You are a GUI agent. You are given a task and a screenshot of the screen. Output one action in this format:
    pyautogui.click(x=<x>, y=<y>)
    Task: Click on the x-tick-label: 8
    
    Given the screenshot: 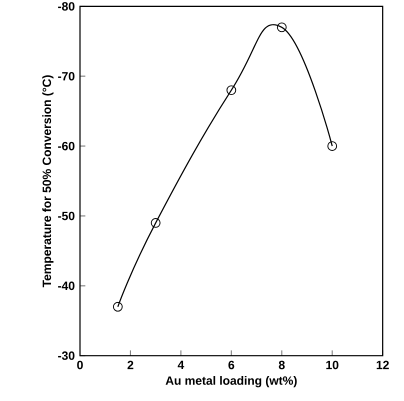 What is the action you would take?
    pyautogui.click(x=281, y=365)
    